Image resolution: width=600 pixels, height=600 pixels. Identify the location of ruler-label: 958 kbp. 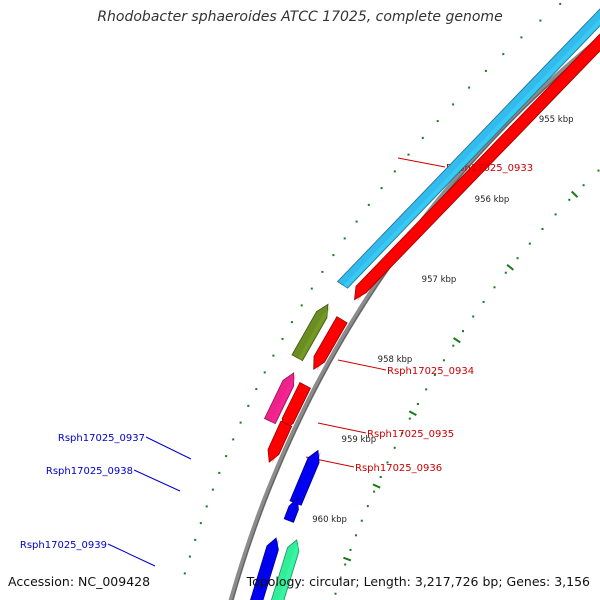
(395, 360).